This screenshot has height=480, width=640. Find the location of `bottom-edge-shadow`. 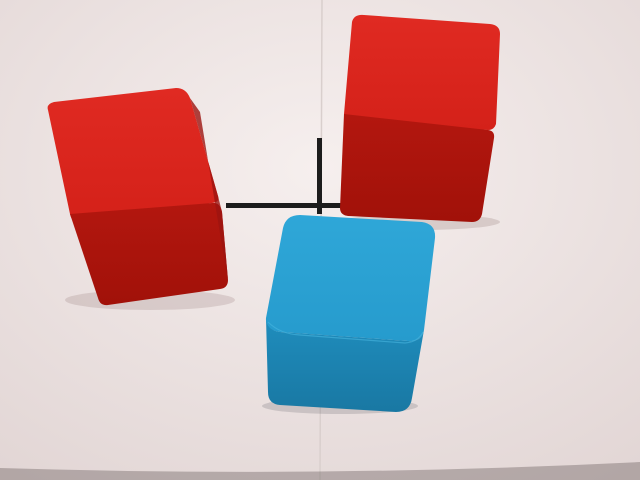

bottom-edge-shadow is located at coordinates (320, 471).